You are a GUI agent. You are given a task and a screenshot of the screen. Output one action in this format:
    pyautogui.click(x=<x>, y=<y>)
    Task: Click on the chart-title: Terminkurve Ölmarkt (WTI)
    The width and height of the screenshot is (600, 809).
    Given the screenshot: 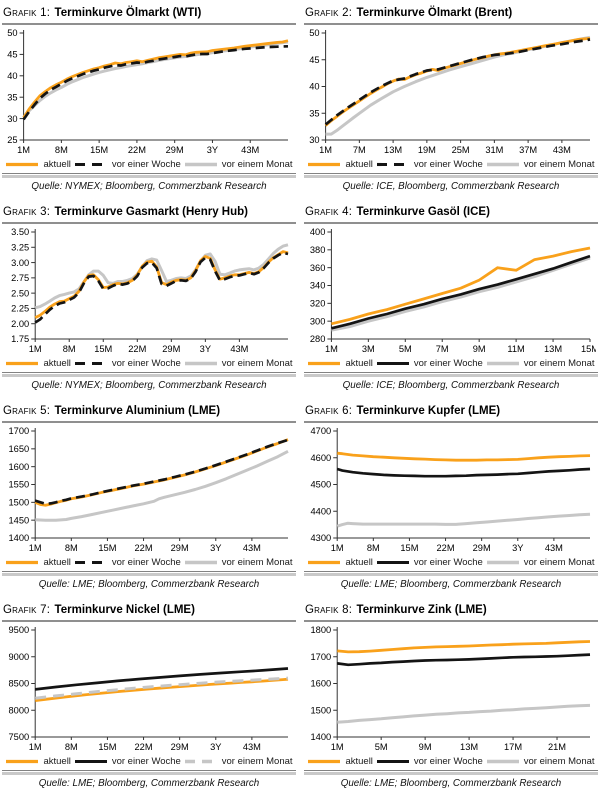 What is the action you would take?
    pyautogui.click(x=128, y=13)
    